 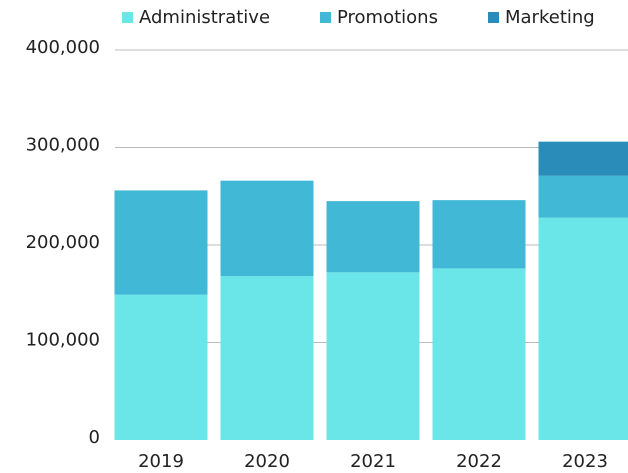 What do you see at coordinates (63, 242) in the screenshot?
I see `y-tick-label: 200,000` at bounding box center [63, 242].